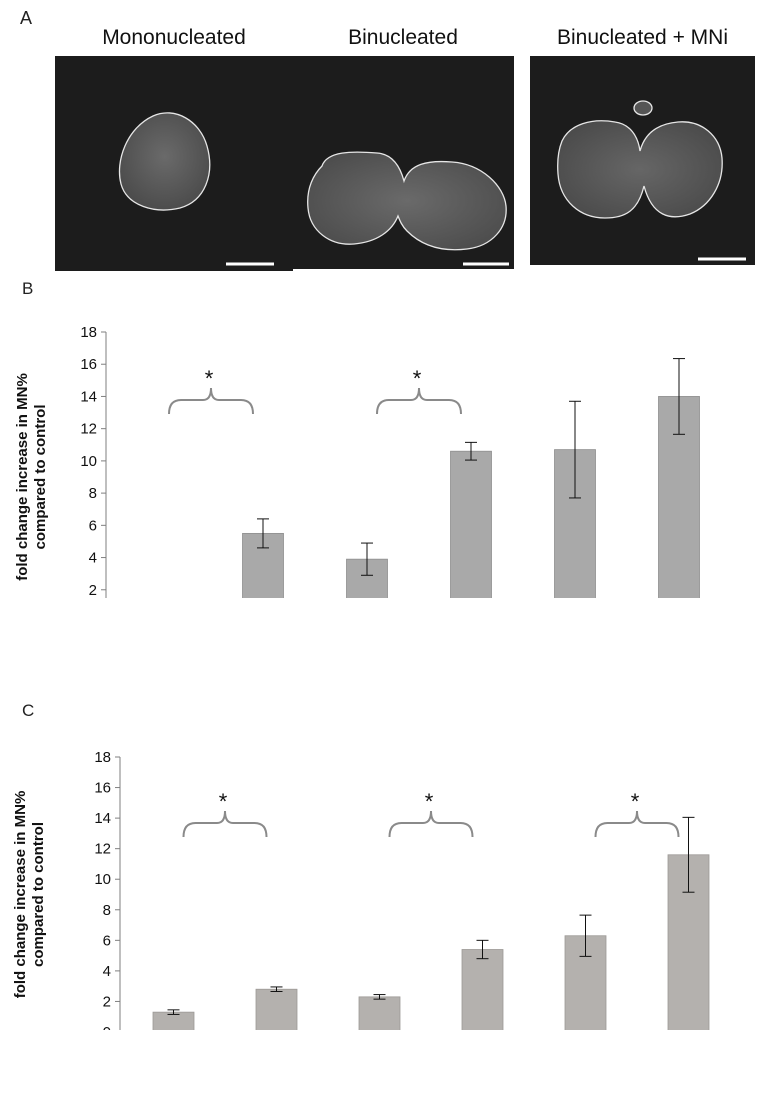 The height and width of the screenshot is (1098, 763). I want to click on image-title-mononucleated: Mononucleated, so click(174, 37).